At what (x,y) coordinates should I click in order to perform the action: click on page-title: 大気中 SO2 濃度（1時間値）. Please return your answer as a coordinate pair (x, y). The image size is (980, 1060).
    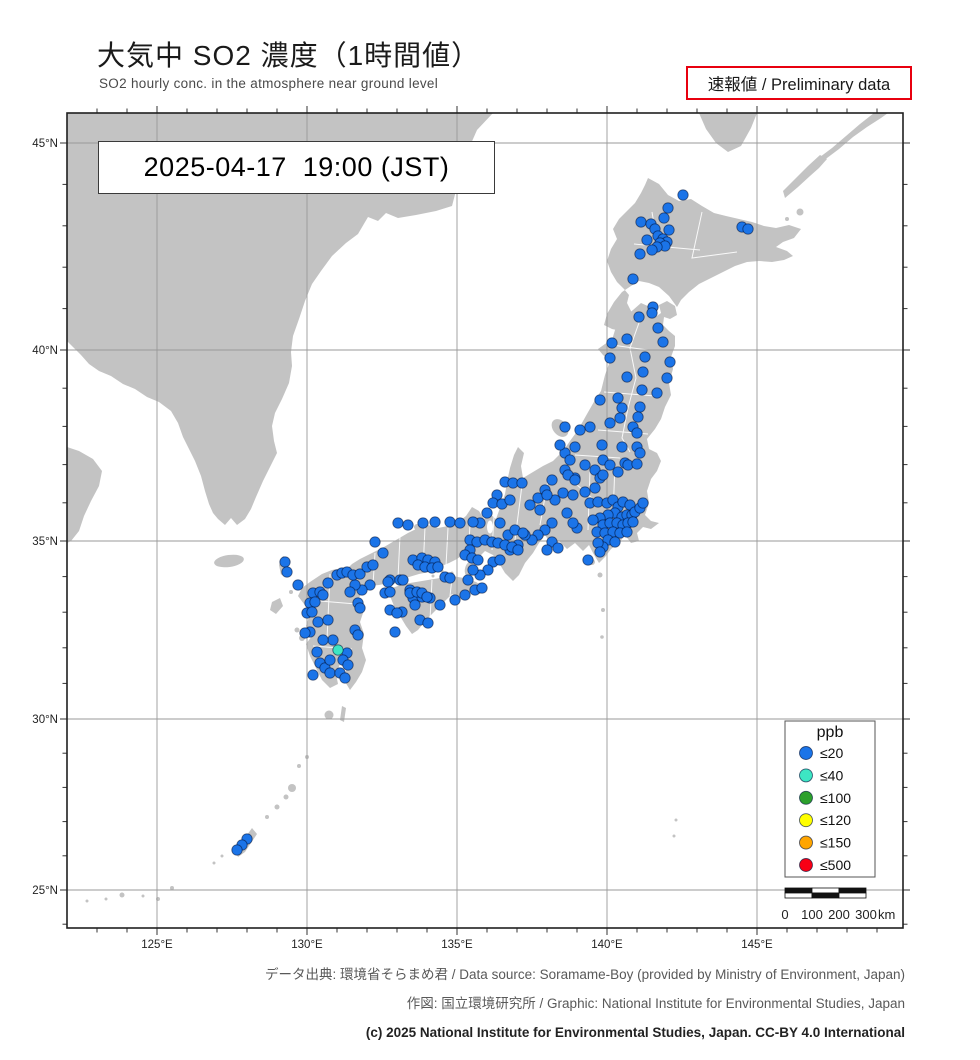
    Looking at the image, I should click on (289, 55).